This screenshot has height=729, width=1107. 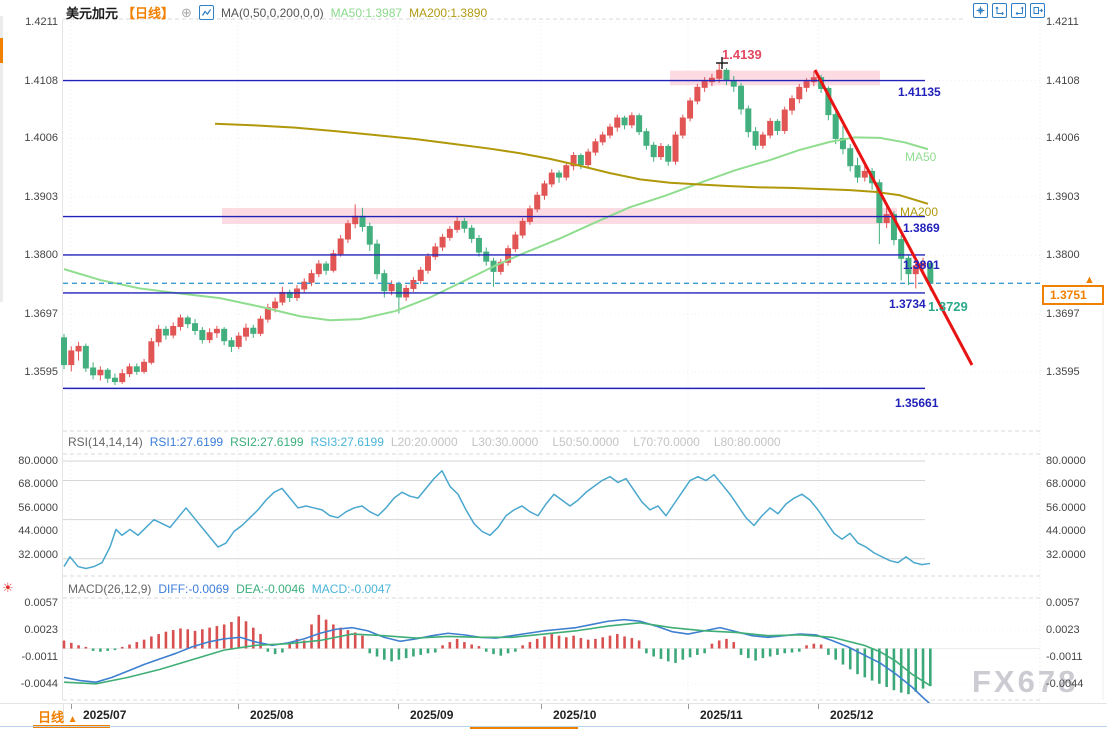 I want to click on macd-dea-line, so click(x=497, y=654).